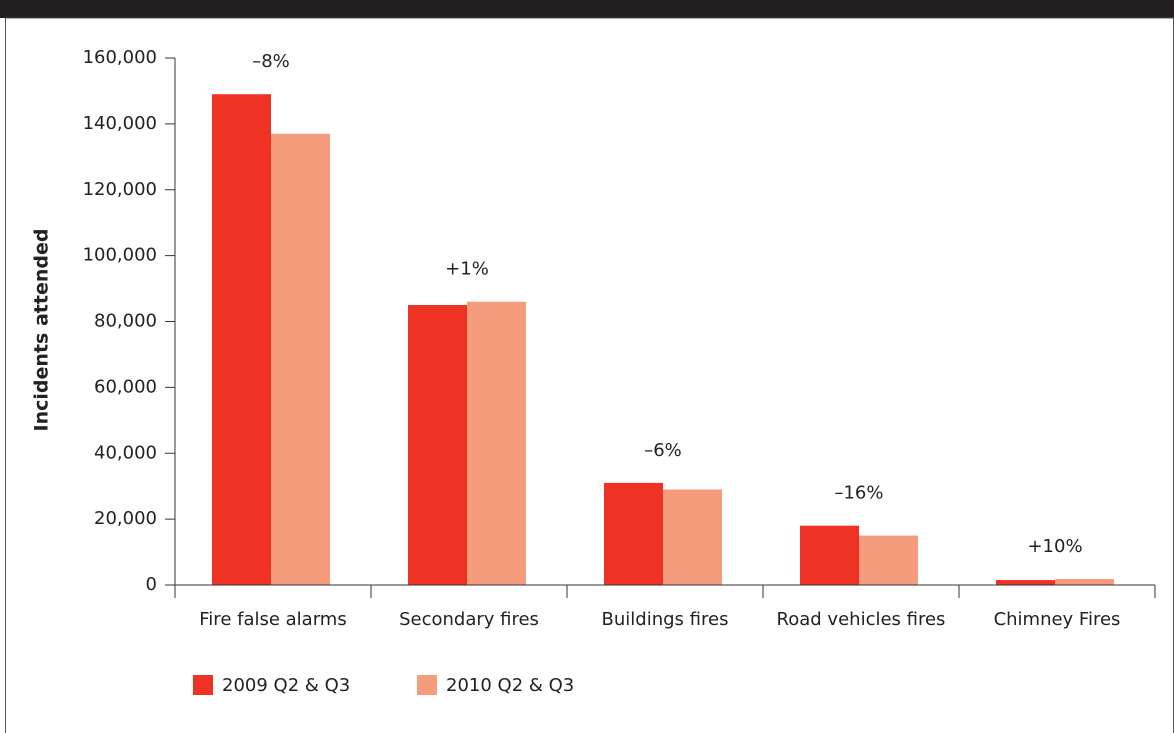 Image resolution: width=1174 pixels, height=733 pixels. What do you see at coordinates (286, 685) in the screenshot?
I see `legend-label: 2009 Q2 & Q3` at bounding box center [286, 685].